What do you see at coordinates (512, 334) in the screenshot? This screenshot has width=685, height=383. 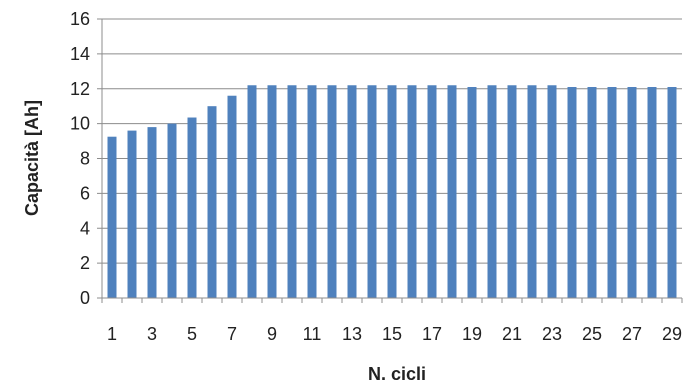 I see `x-tick-label: 21` at bounding box center [512, 334].